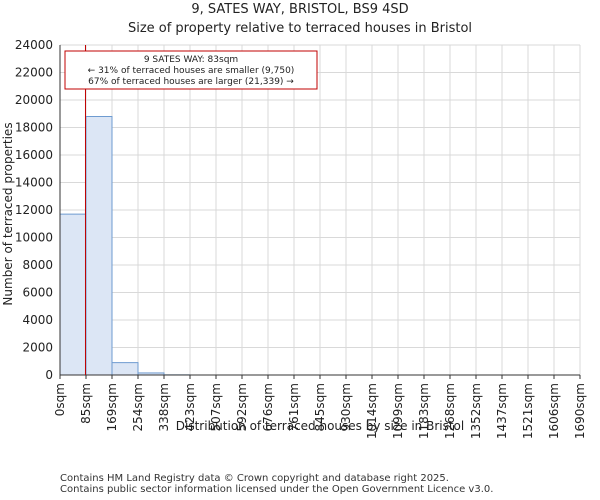  I want to click on y-axis-label: Number of terraced properties, so click(8, 213).